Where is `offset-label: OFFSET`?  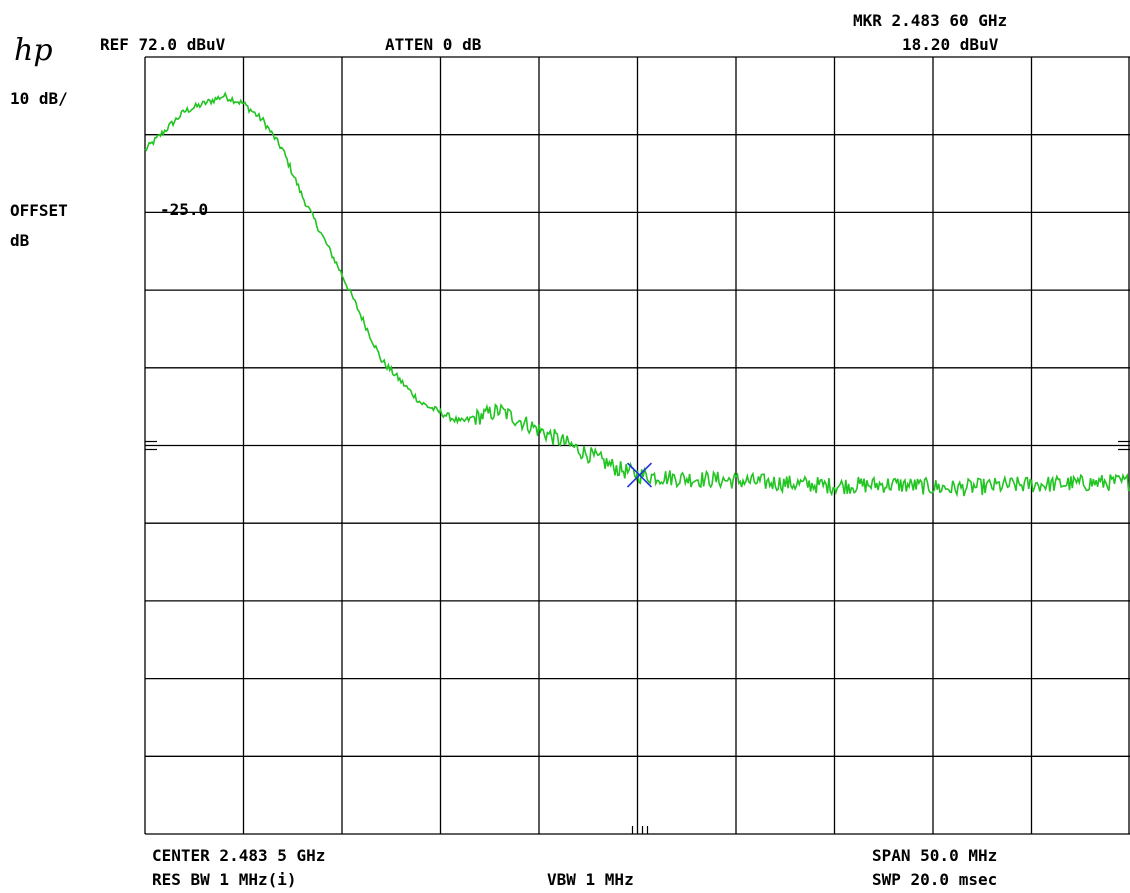 offset-label: OFFSET is located at coordinates (39, 210).